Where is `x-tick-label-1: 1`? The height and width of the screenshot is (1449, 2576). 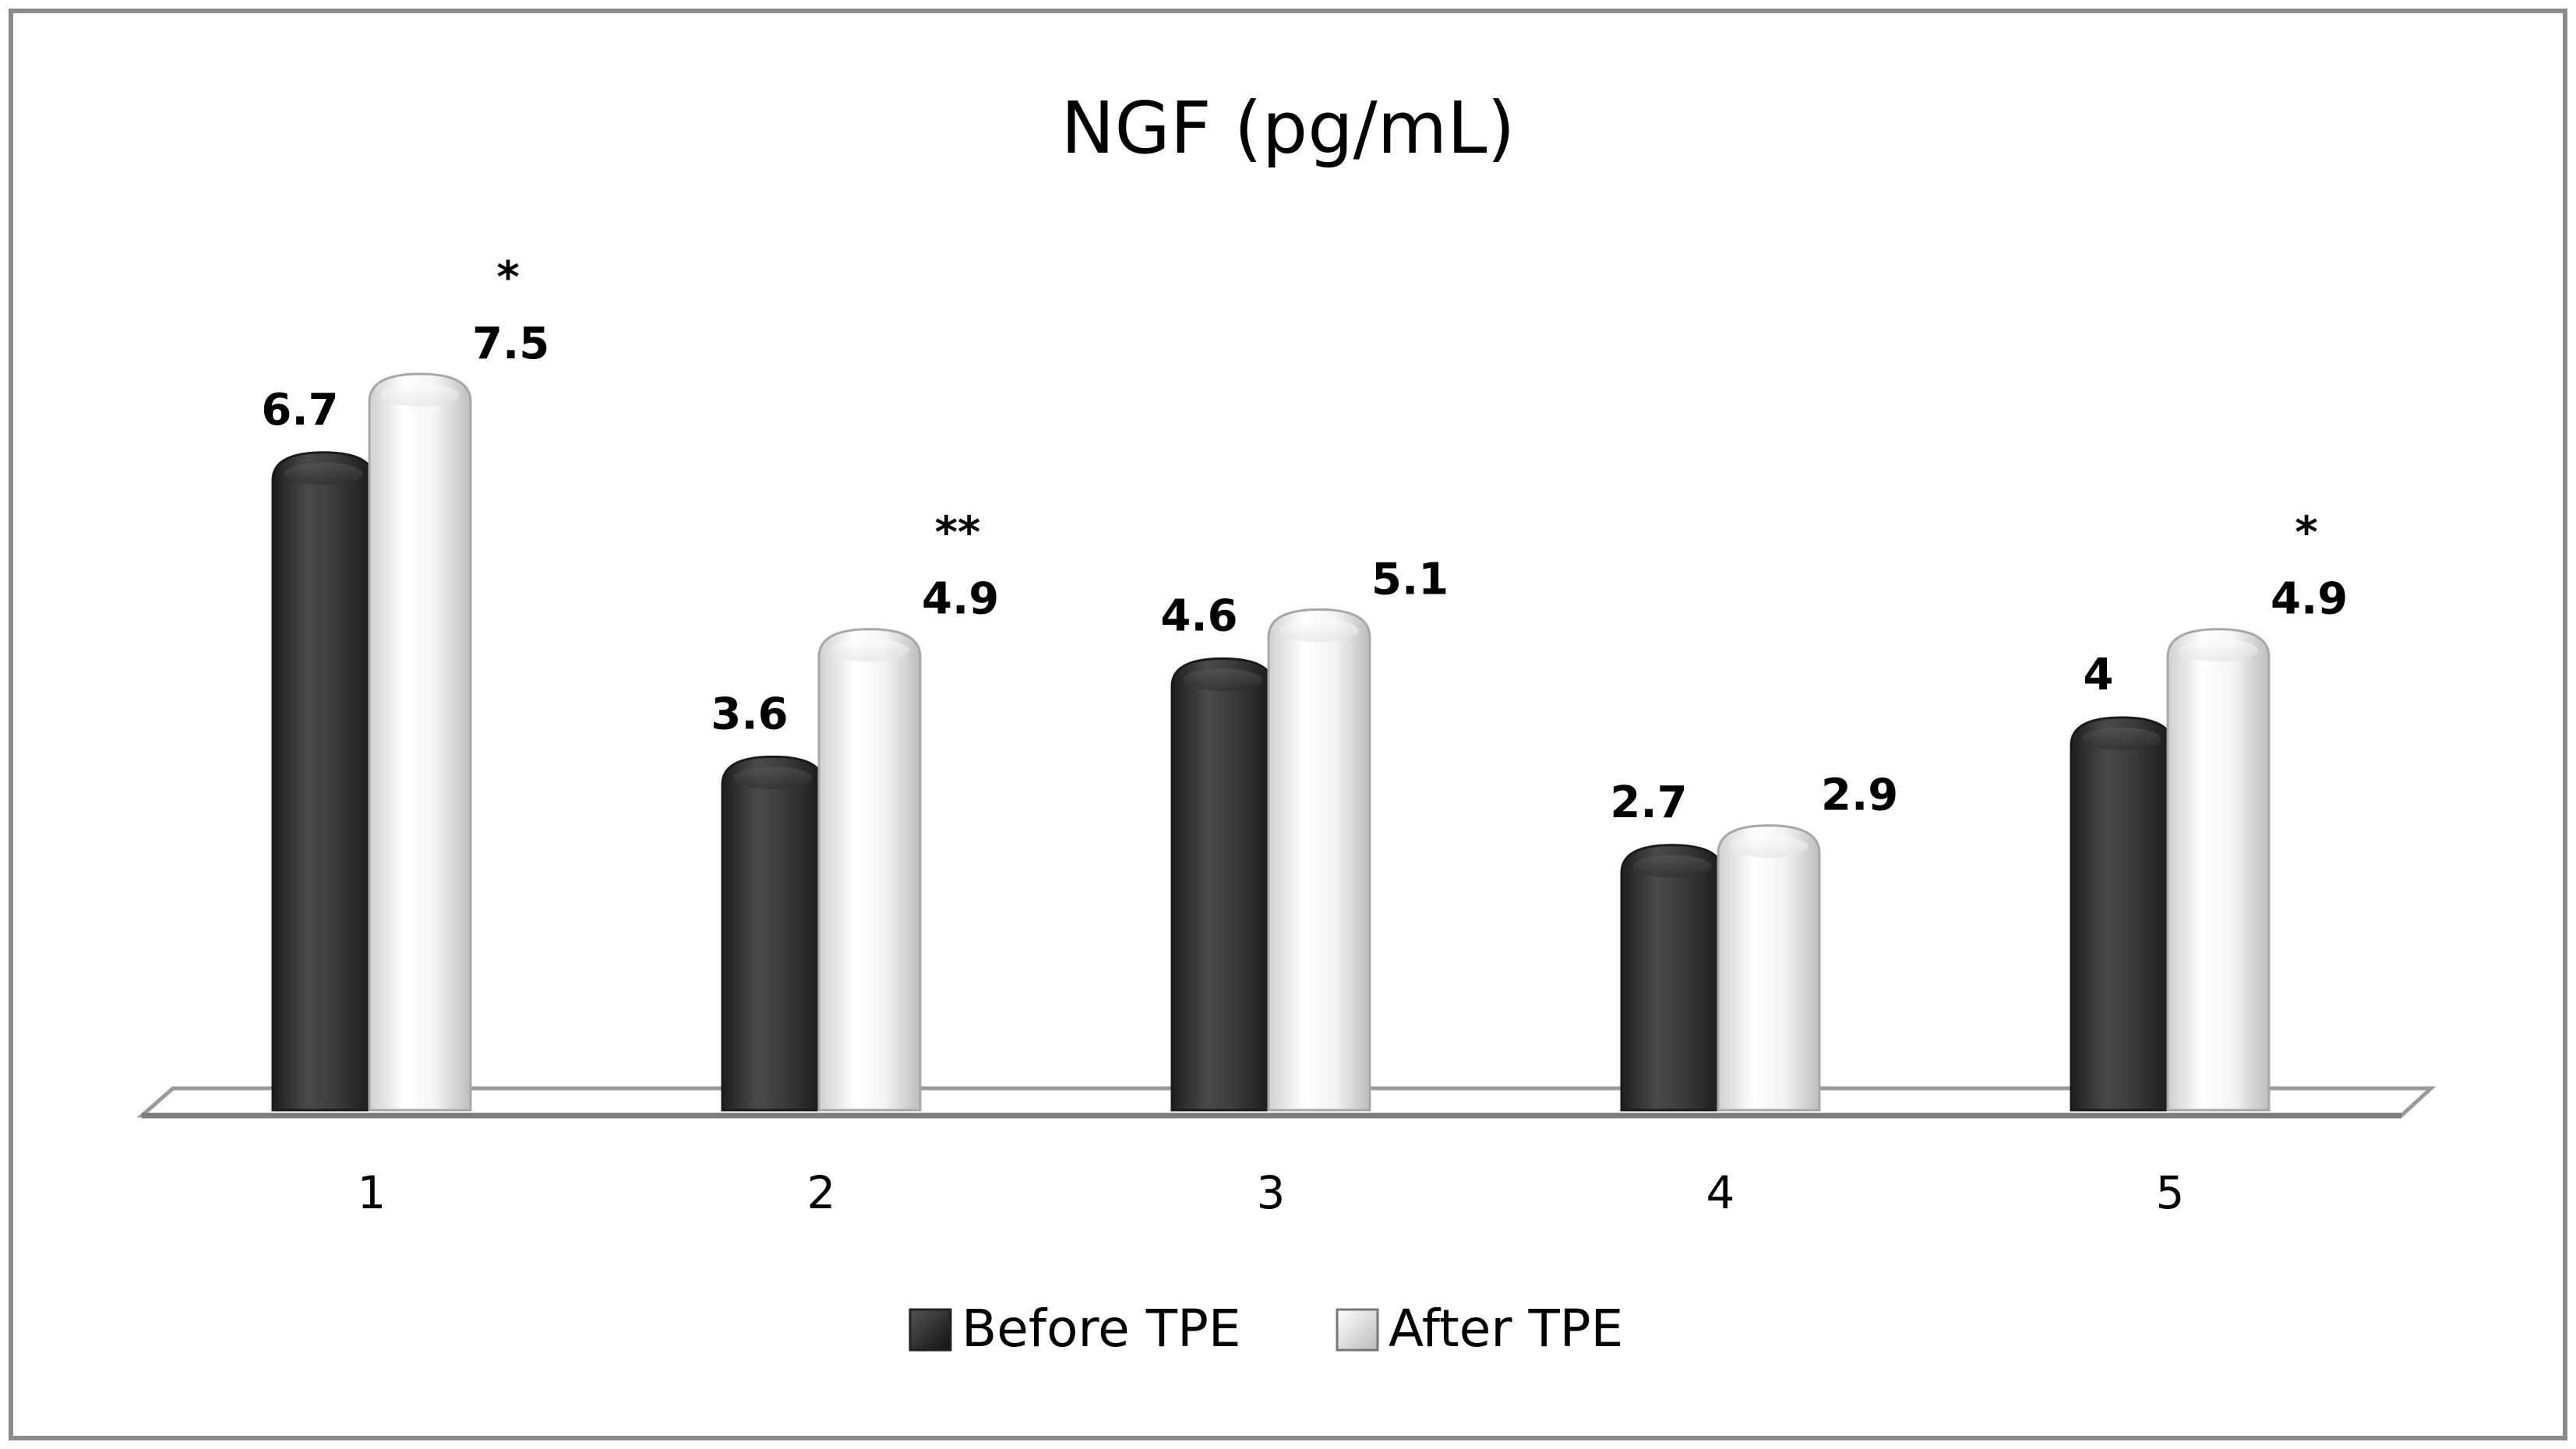
x-tick-label-1: 1 is located at coordinates (372, 1192).